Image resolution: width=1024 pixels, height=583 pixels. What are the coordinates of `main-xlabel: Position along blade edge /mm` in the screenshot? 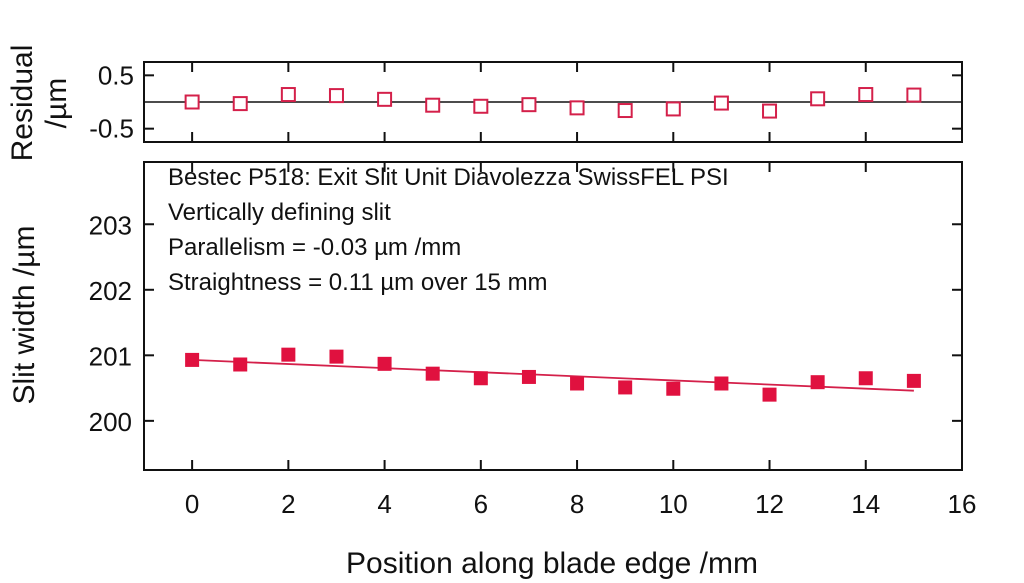 It's located at (552, 563).